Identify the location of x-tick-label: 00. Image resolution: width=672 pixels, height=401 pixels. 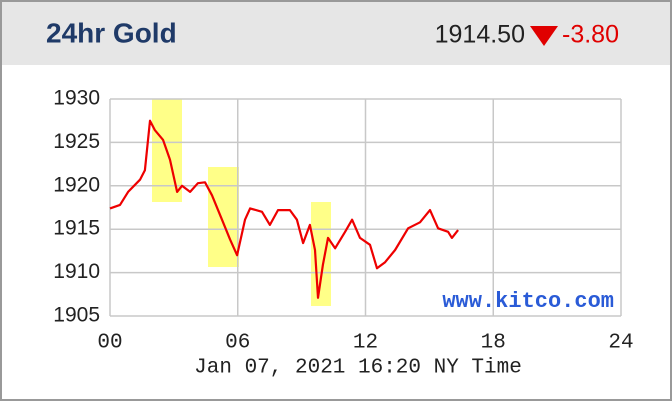
(109, 343).